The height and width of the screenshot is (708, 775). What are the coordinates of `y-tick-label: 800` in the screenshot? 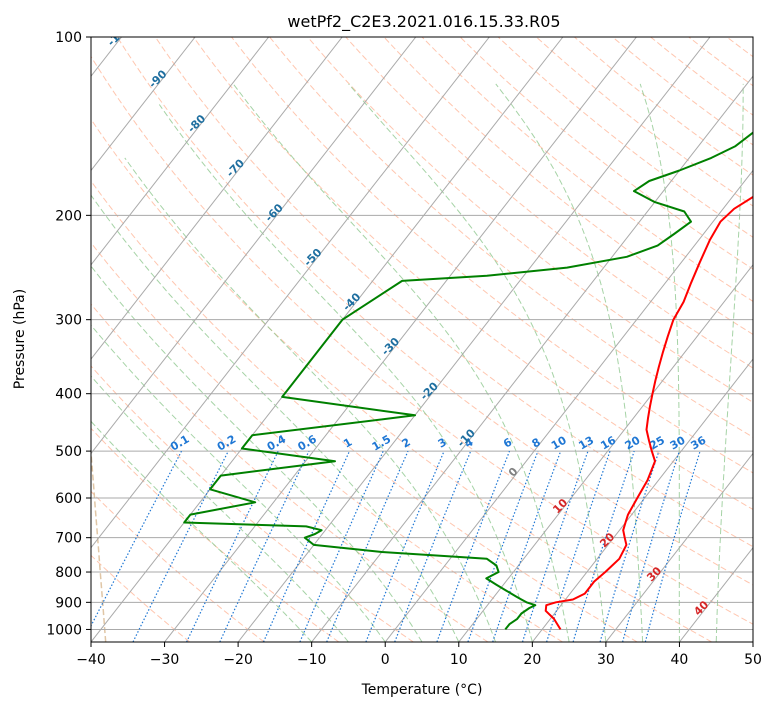 It's located at (68, 573).